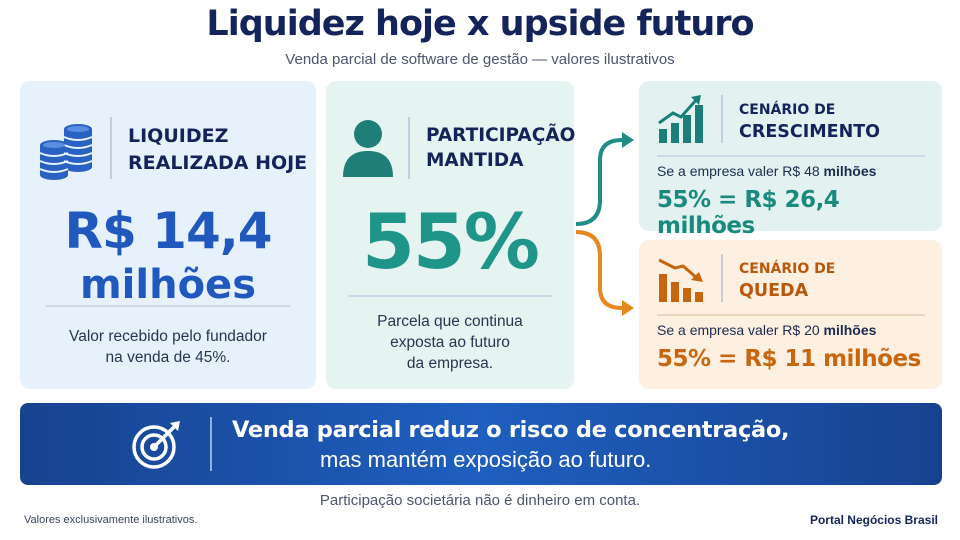 The width and height of the screenshot is (960, 540). What do you see at coordinates (748, 213) in the screenshot?
I see `scenario-growth-result: 55% = R$ 26,4 milhões` at bounding box center [748, 213].